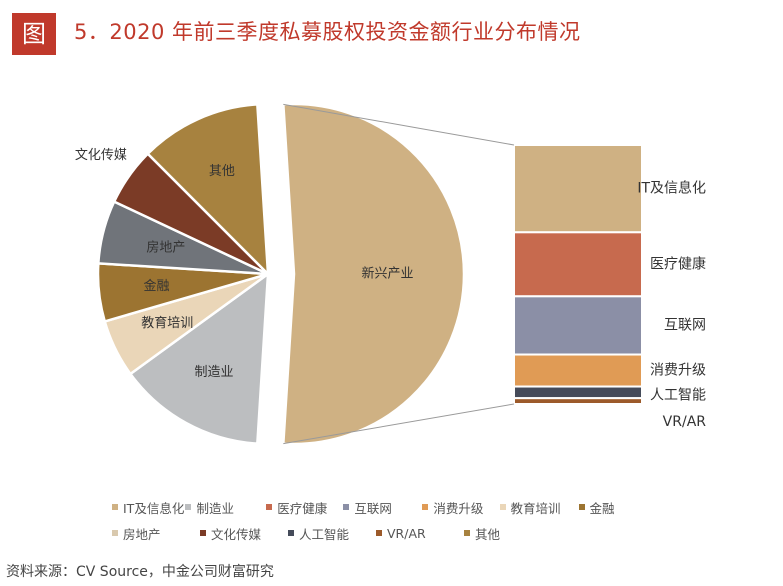  What do you see at coordinates (488, 534) in the screenshot?
I see `legend-label: 其他` at bounding box center [488, 534].